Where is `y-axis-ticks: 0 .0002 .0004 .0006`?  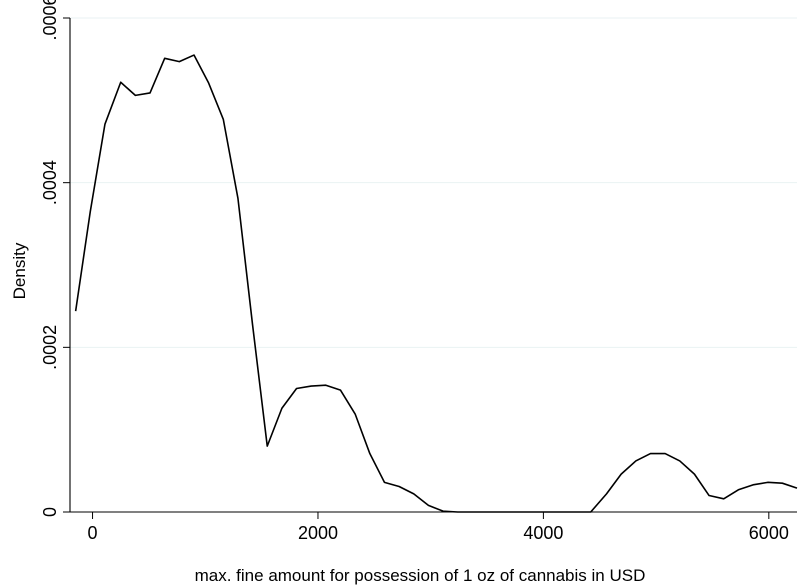 y-axis-ticks: 0 .0002 .0004 .0006 is located at coordinates (55, 258).